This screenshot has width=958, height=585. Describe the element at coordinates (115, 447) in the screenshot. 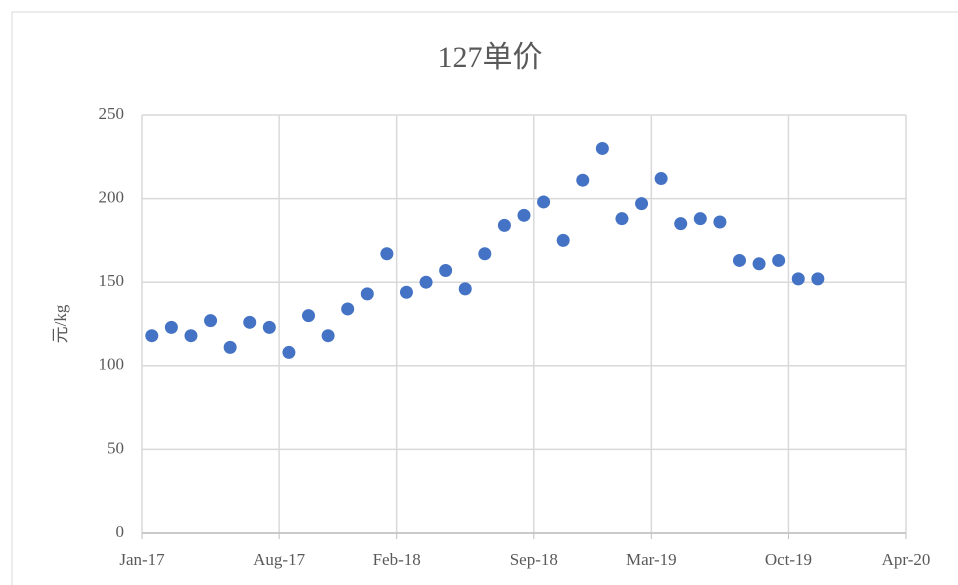

I see `y-tick-label: 50` at that location.